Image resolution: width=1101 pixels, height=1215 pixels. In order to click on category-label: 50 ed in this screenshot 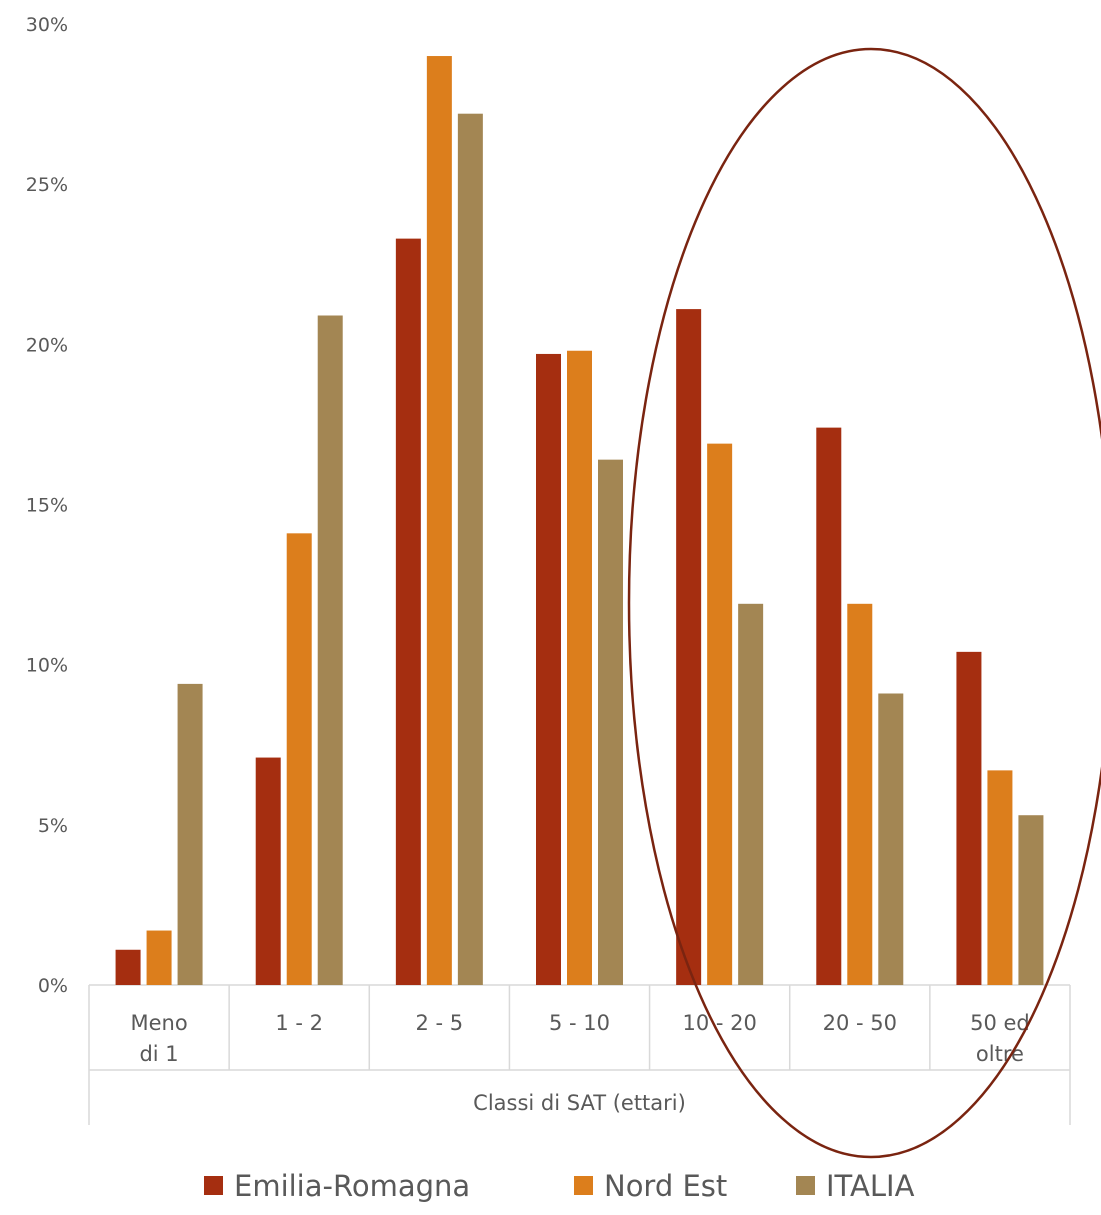, I will do `click(1000, 1023)`.